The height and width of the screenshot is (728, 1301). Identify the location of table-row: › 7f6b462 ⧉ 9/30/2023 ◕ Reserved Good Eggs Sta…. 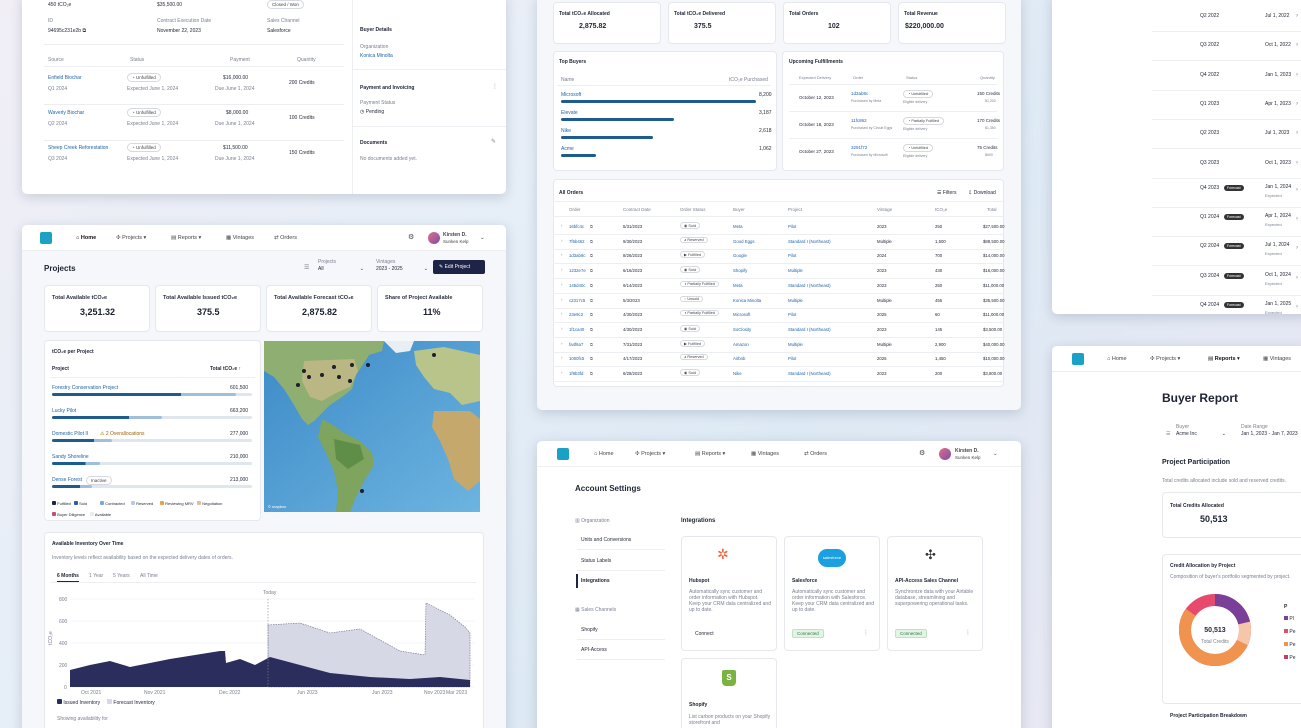
(779, 242).